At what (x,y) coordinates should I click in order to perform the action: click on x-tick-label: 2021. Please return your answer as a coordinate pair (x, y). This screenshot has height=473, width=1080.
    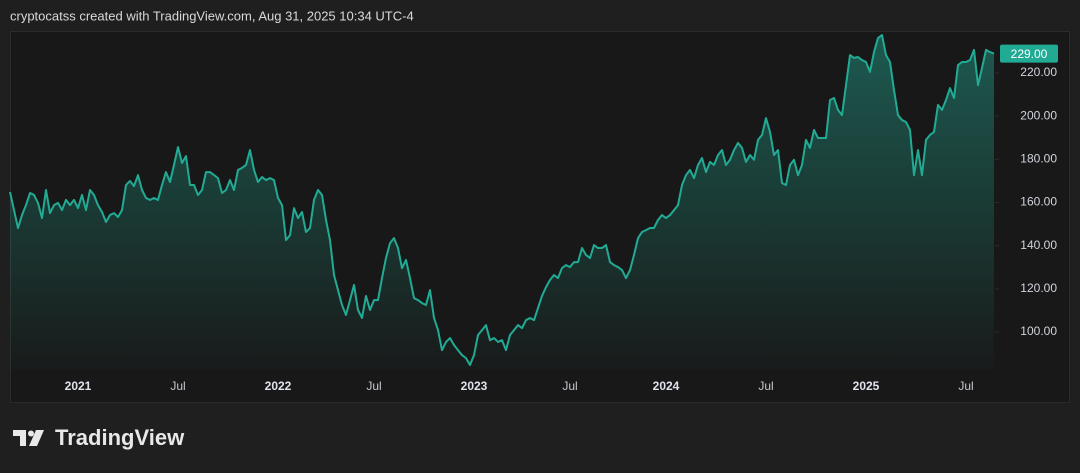
    Looking at the image, I should click on (78, 386).